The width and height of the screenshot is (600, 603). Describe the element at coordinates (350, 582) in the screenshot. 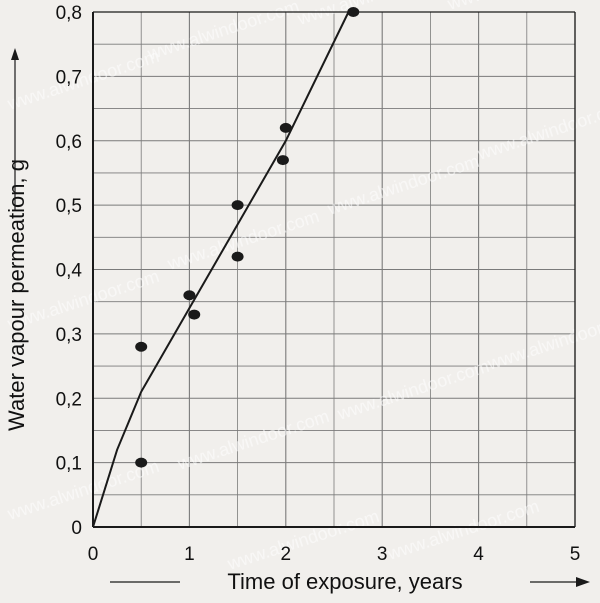

I see `x-axis-arrow` at that location.